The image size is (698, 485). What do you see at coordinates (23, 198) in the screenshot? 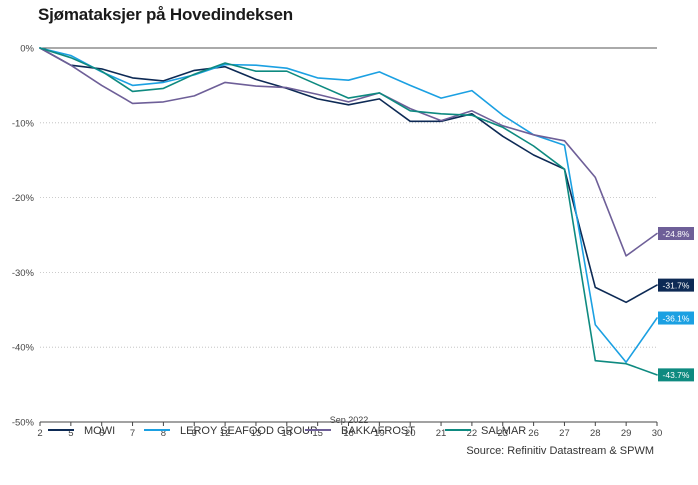
I see `y-tick-label: -20%` at bounding box center [23, 198].